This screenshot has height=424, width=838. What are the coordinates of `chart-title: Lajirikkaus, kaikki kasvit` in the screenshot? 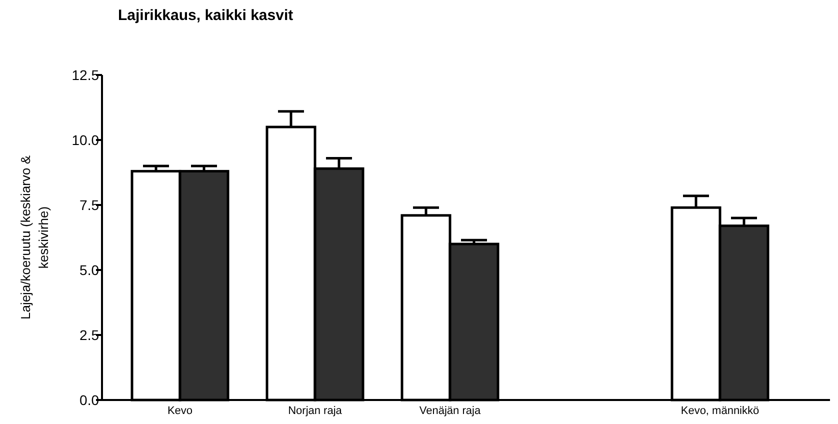 It's located at (206, 15).